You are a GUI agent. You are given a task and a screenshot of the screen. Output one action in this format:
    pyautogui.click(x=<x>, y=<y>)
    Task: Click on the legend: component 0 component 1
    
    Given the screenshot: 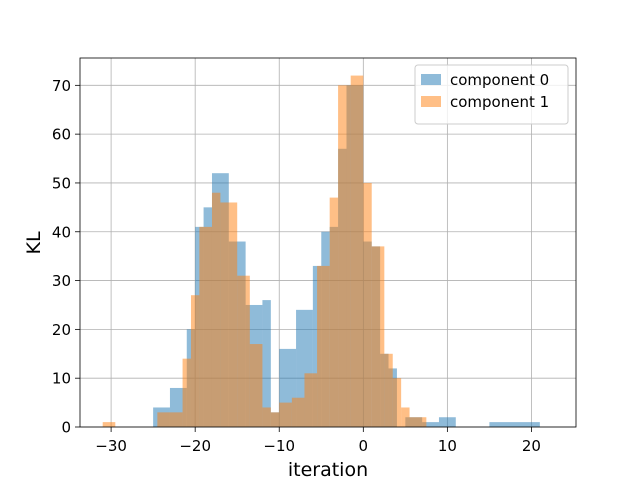 What is the action you would take?
    pyautogui.click(x=491, y=94)
    